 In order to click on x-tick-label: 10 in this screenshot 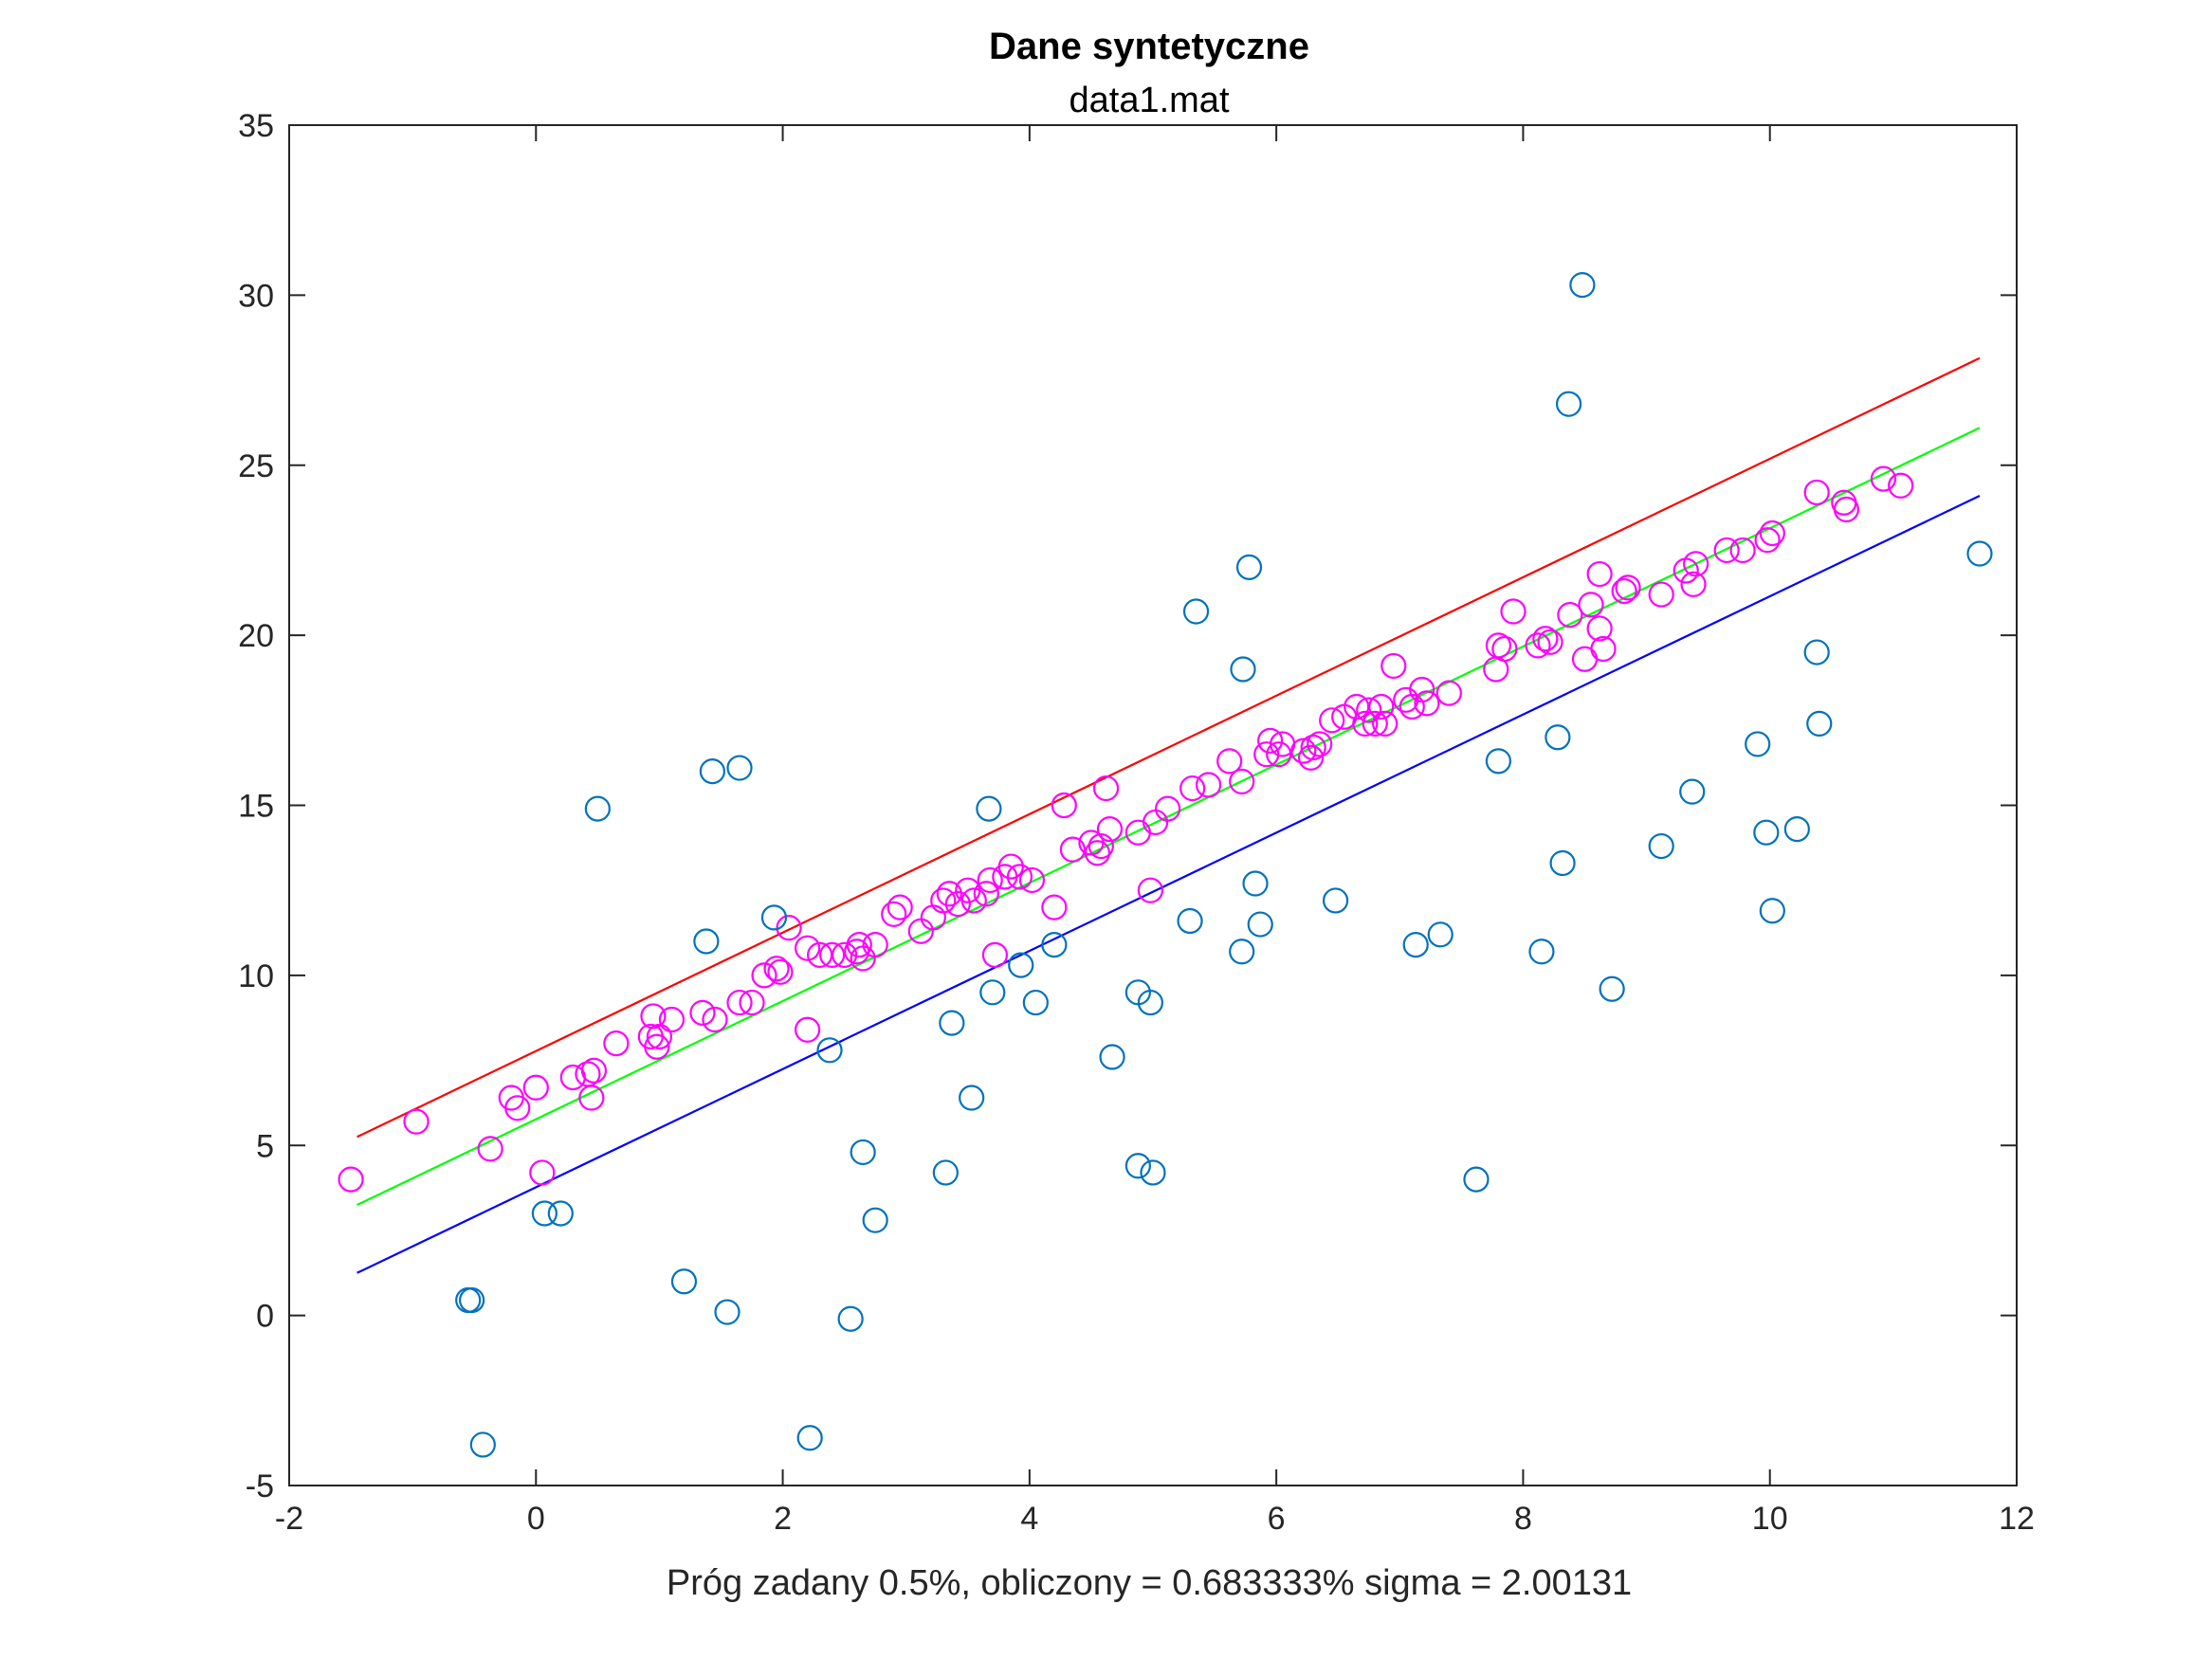, I will do `click(1770, 1519)`.